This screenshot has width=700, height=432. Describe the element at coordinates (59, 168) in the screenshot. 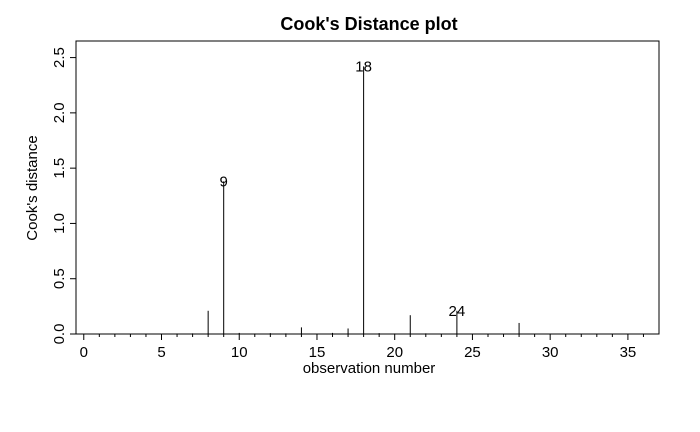

I see `y-tick-label: 1.5` at that location.